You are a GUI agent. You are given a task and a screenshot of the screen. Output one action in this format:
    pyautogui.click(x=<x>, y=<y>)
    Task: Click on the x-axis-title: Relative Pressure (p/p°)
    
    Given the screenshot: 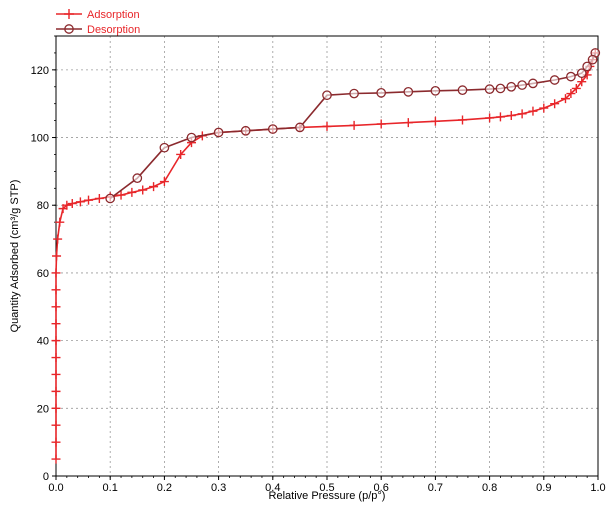 What is the action you would take?
    pyautogui.click(x=327, y=496)
    